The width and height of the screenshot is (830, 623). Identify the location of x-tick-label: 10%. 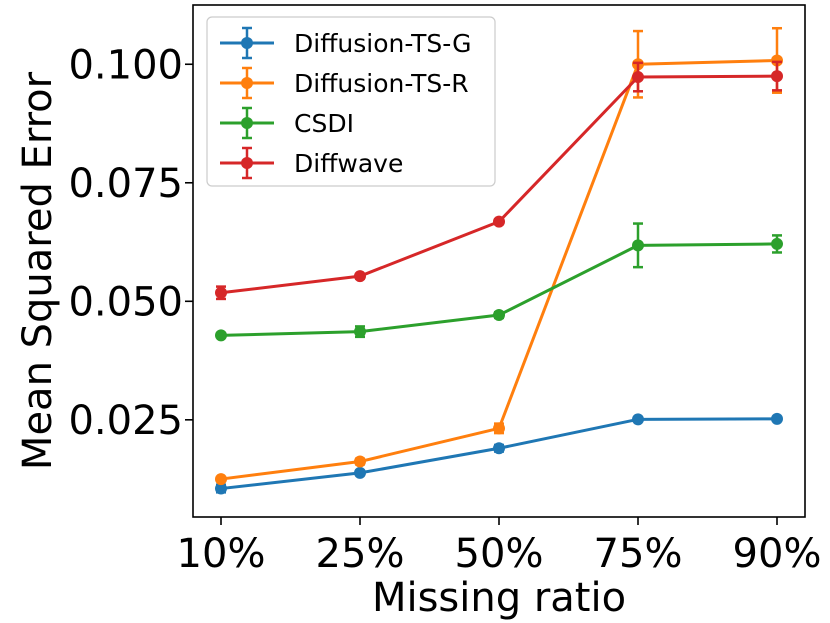
(221, 554).